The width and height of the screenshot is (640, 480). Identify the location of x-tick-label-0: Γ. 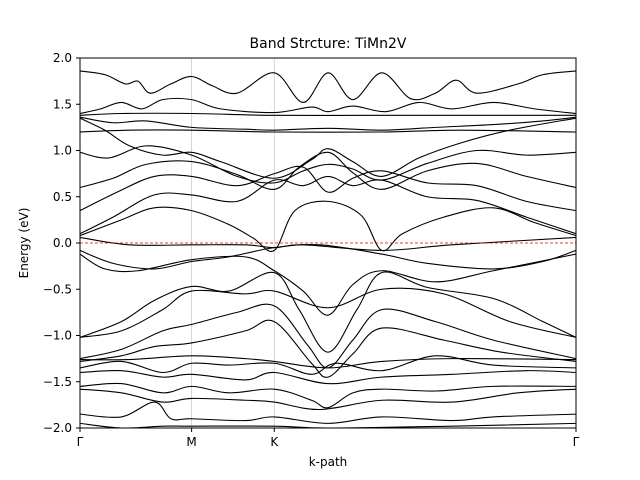
(80, 442).